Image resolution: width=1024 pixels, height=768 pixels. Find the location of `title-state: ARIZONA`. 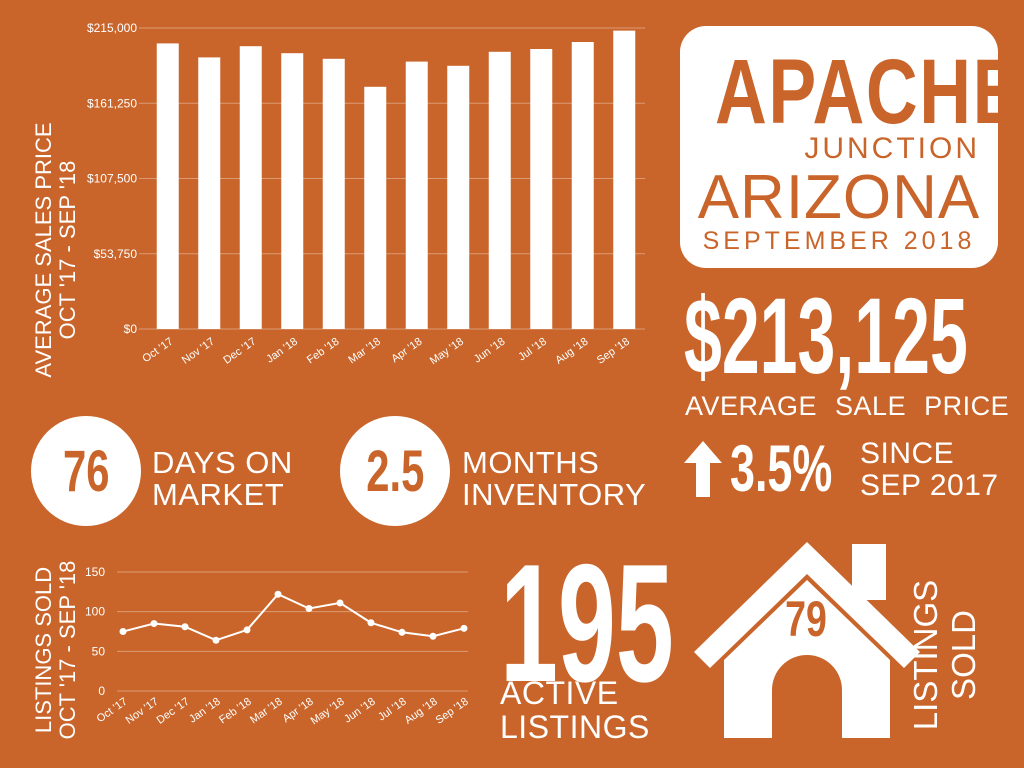

title-state: ARIZONA is located at coordinates (839, 197).